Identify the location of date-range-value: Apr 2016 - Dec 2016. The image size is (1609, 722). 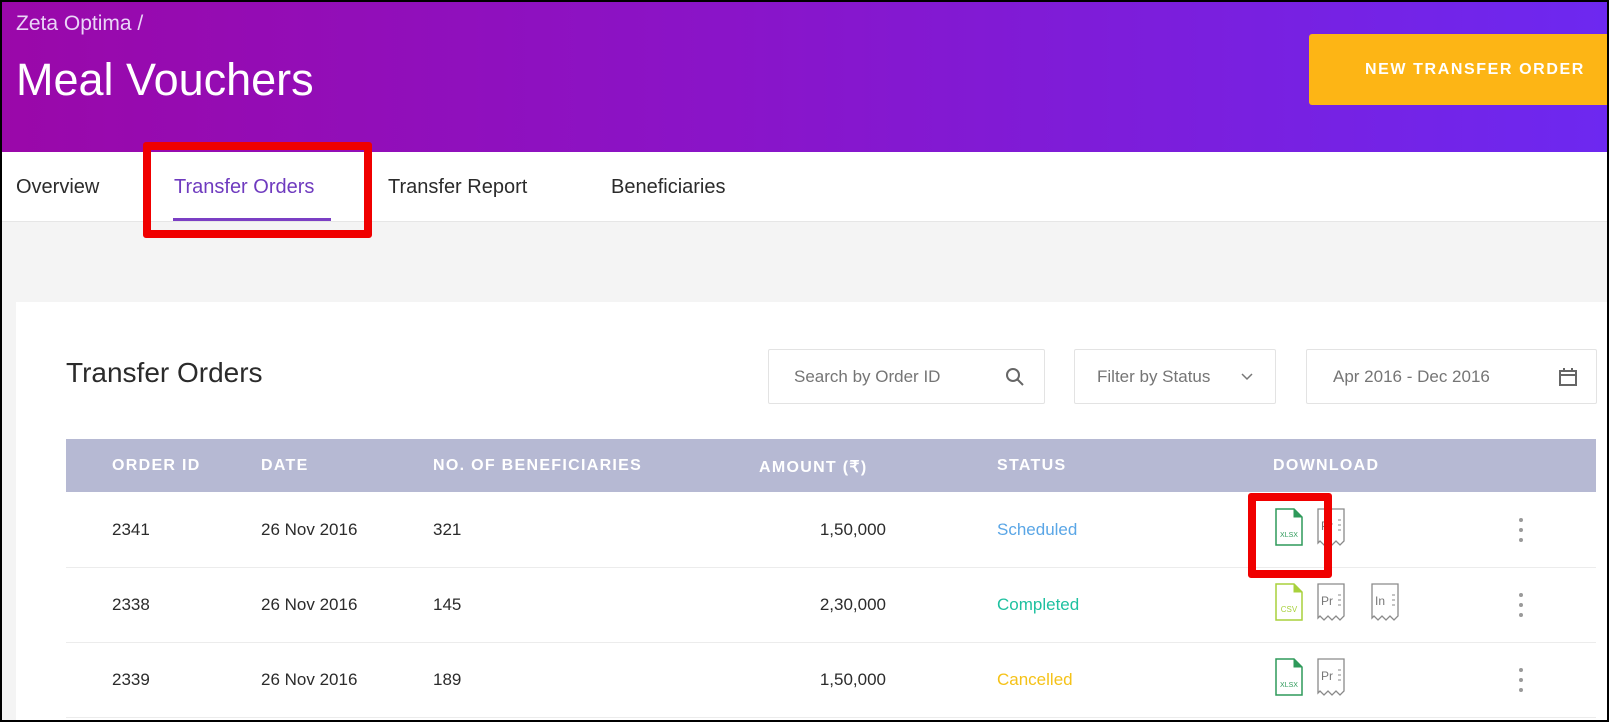
(1411, 376).